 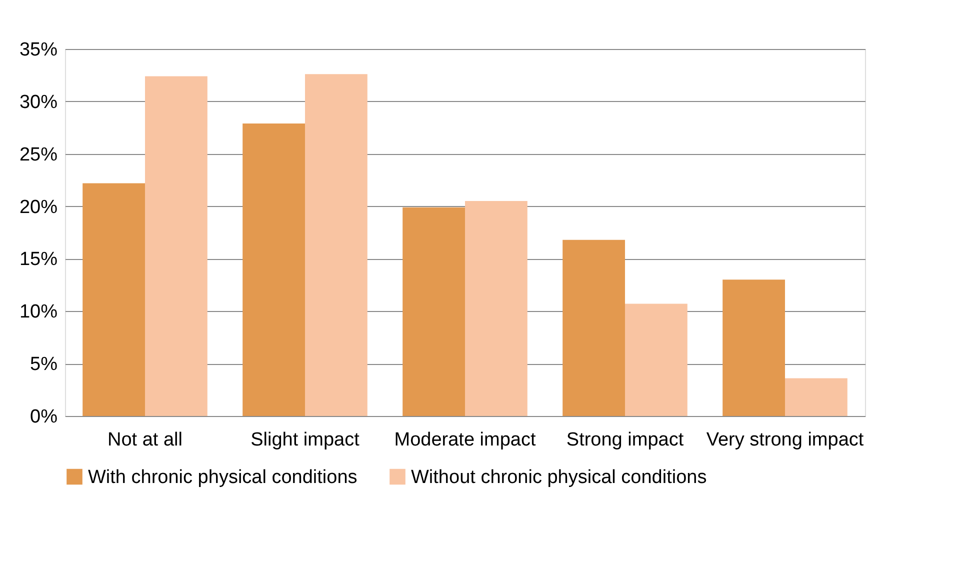 I want to click on x-tick-label: Very strong impact, so click(x=785, y=440).